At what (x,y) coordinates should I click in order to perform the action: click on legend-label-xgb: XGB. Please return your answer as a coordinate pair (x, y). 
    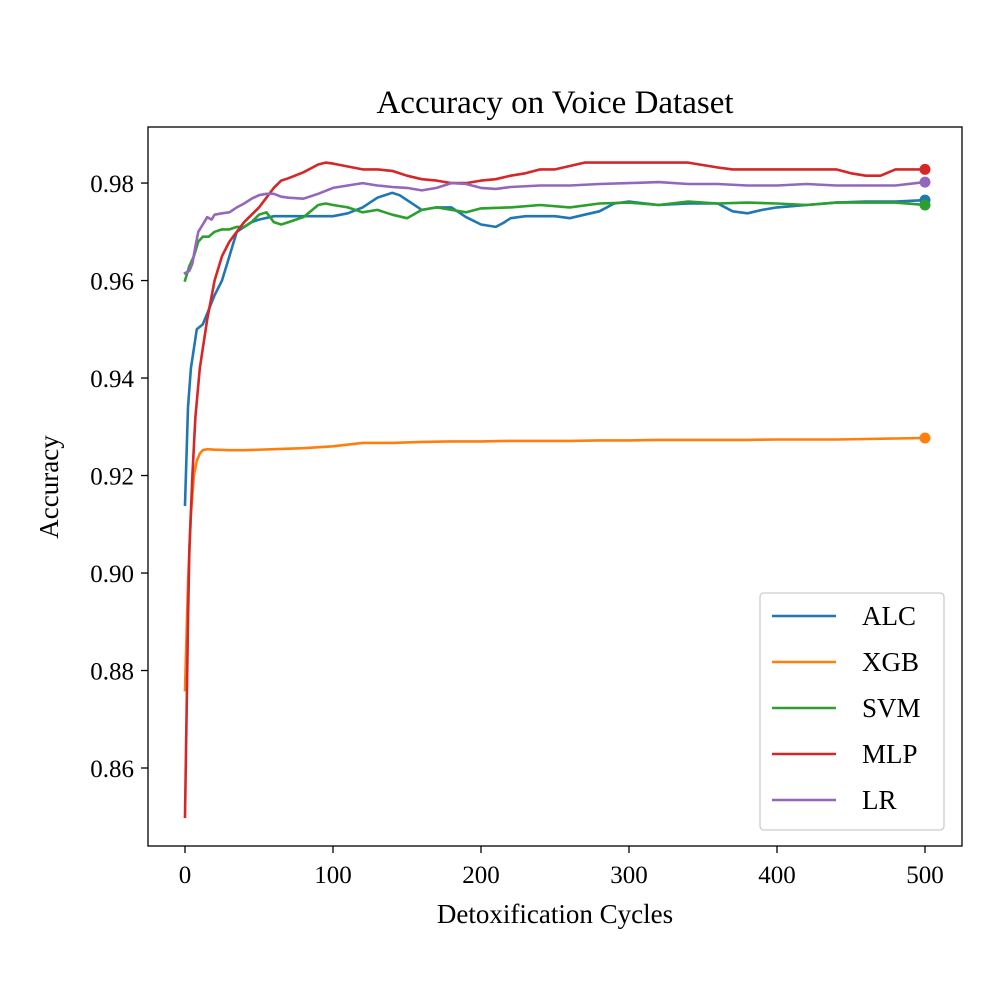
    Looking at the image, I should click on (890, 662).